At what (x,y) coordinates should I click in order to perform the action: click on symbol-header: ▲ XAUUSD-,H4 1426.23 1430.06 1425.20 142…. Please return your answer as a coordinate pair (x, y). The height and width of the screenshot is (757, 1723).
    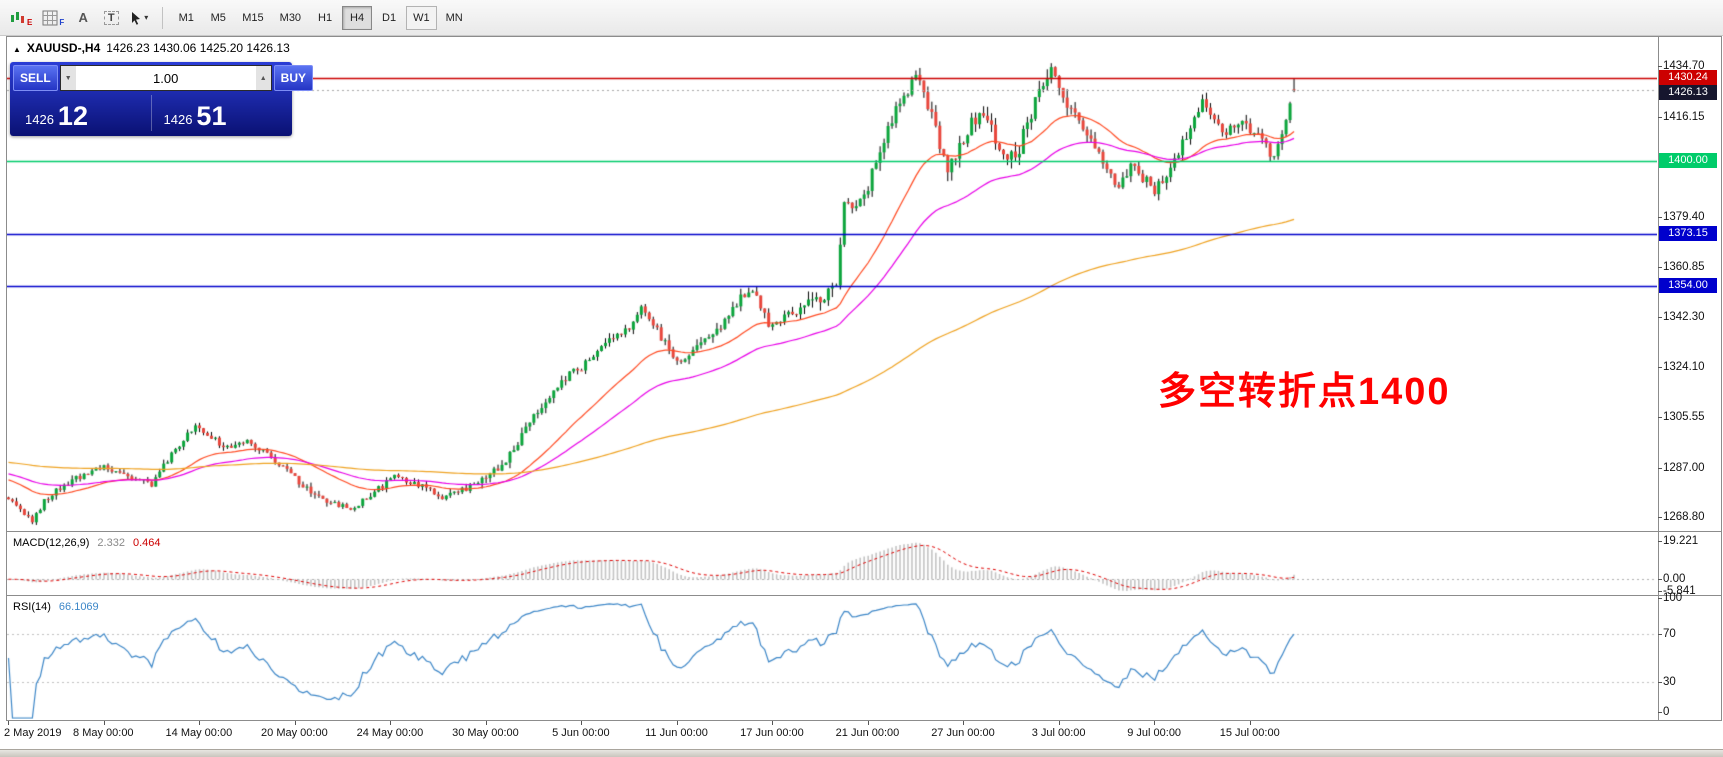
    Looking at the image, I should click on (151, 48).